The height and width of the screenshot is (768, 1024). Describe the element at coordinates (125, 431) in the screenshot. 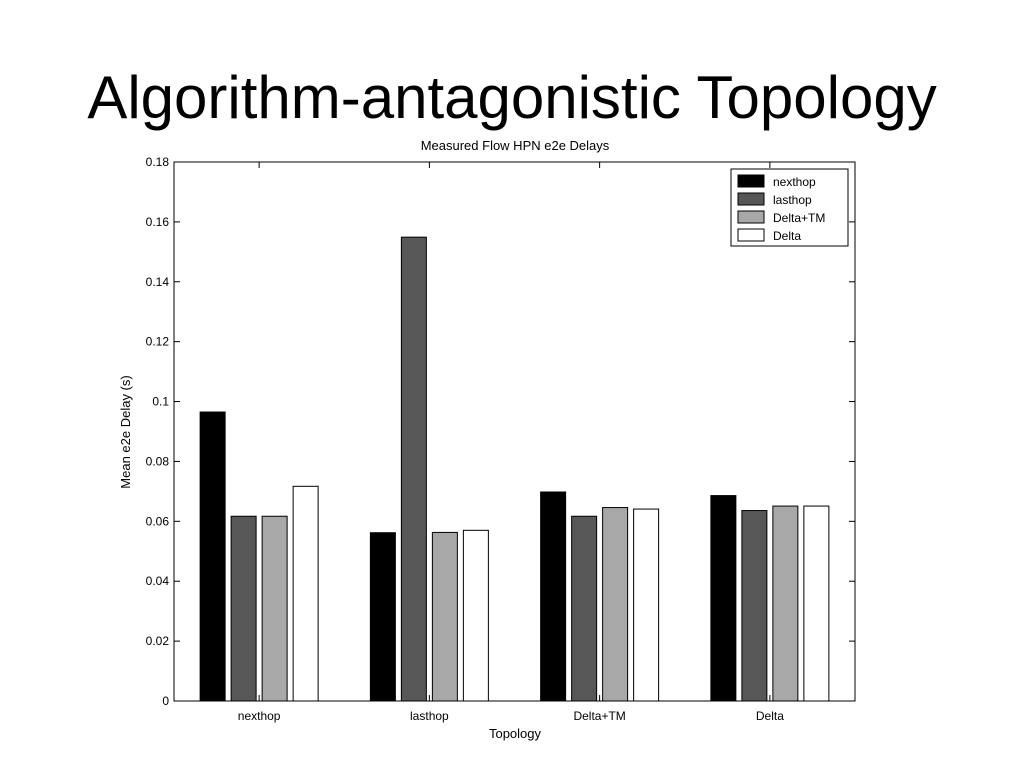

I see `y-axis-label: Mean e2e Delay (s)` at that location.